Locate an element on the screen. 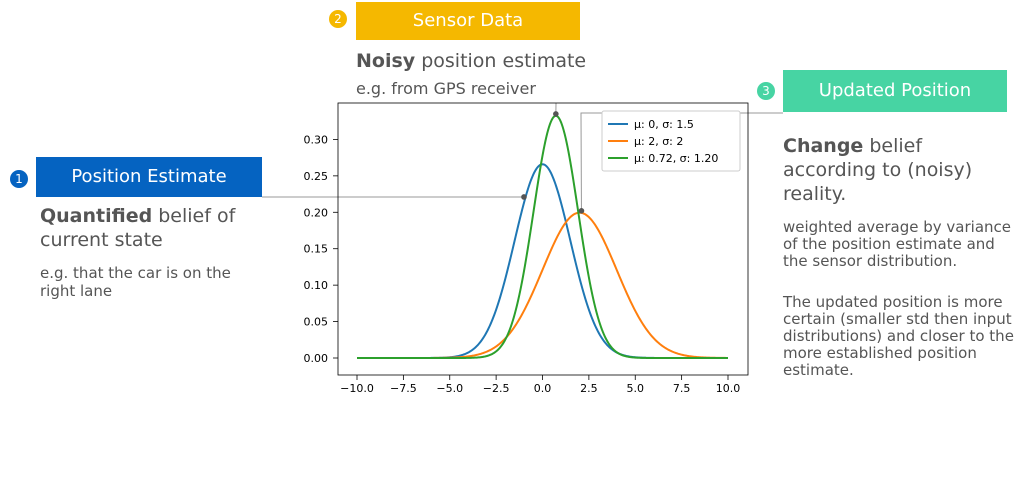  position-estimate-heading: Quantified belief of current state is located at coordinates (155, 228).